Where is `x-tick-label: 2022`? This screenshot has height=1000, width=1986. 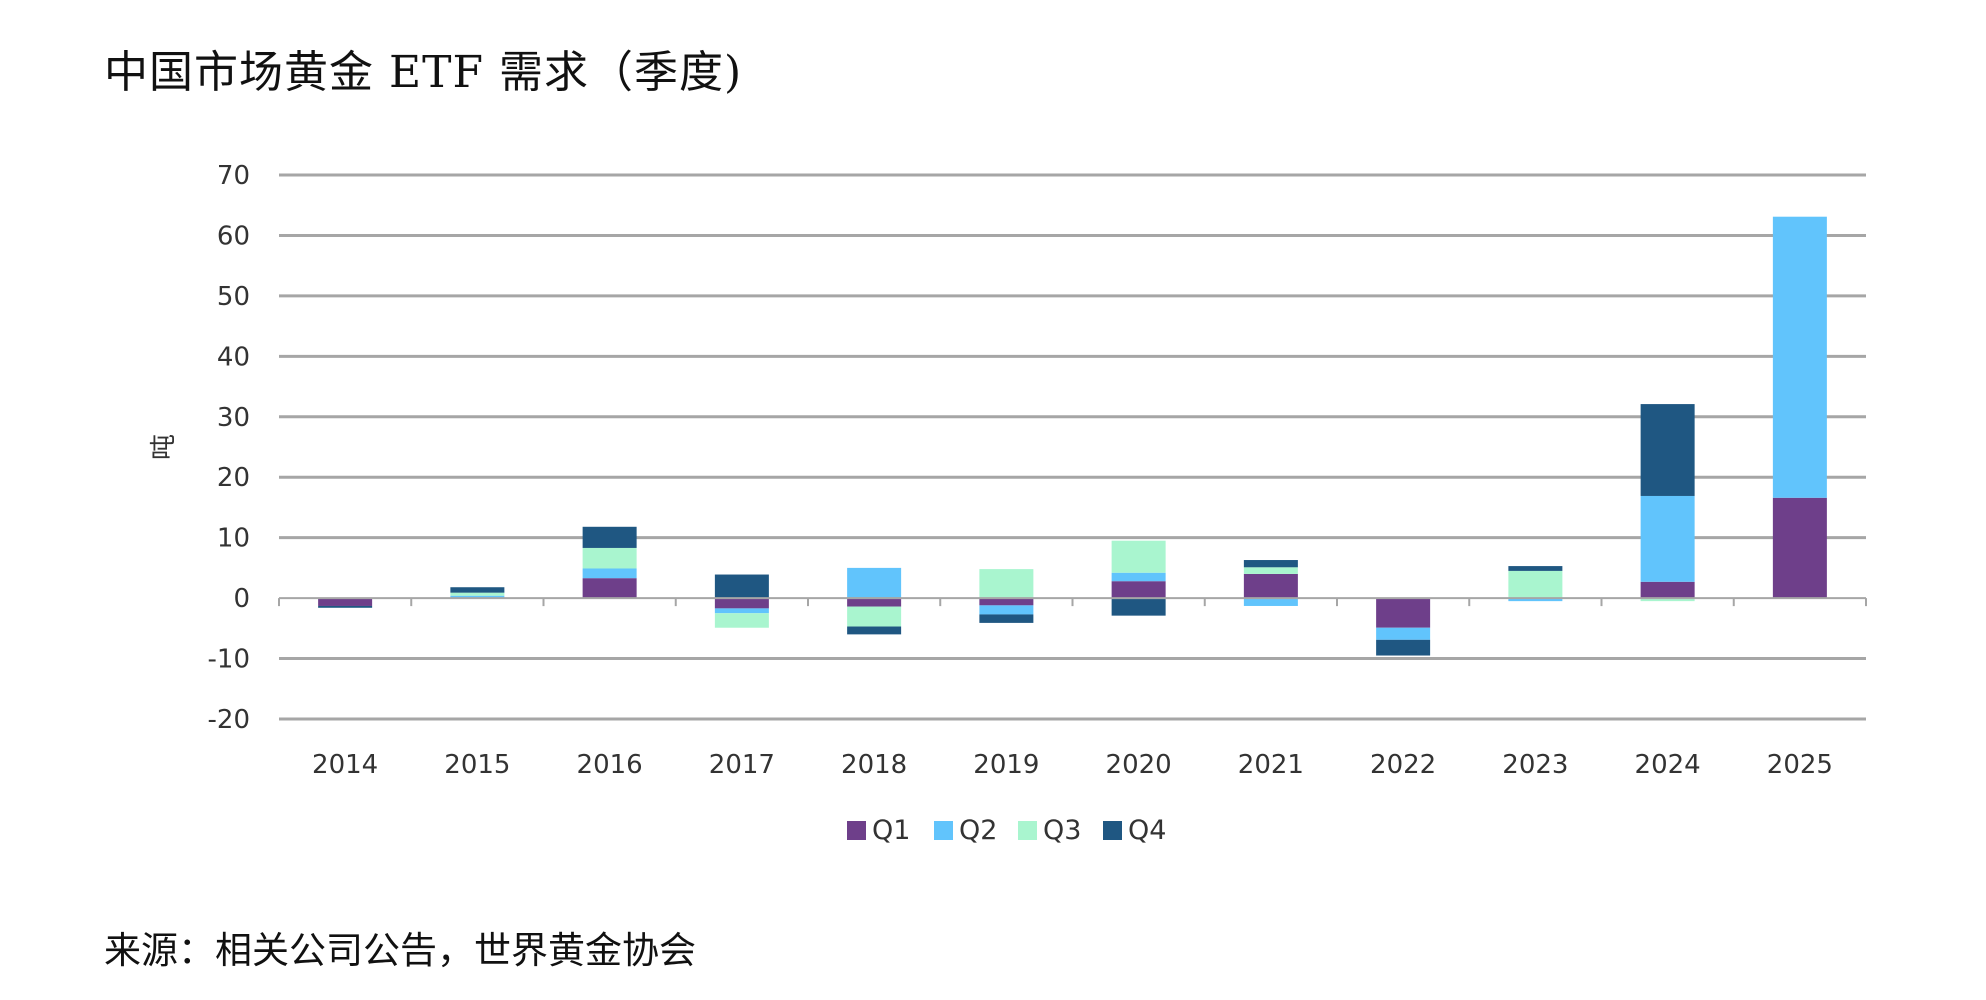 x-tick-label: 2022 is located at coordinates (1403, 765).